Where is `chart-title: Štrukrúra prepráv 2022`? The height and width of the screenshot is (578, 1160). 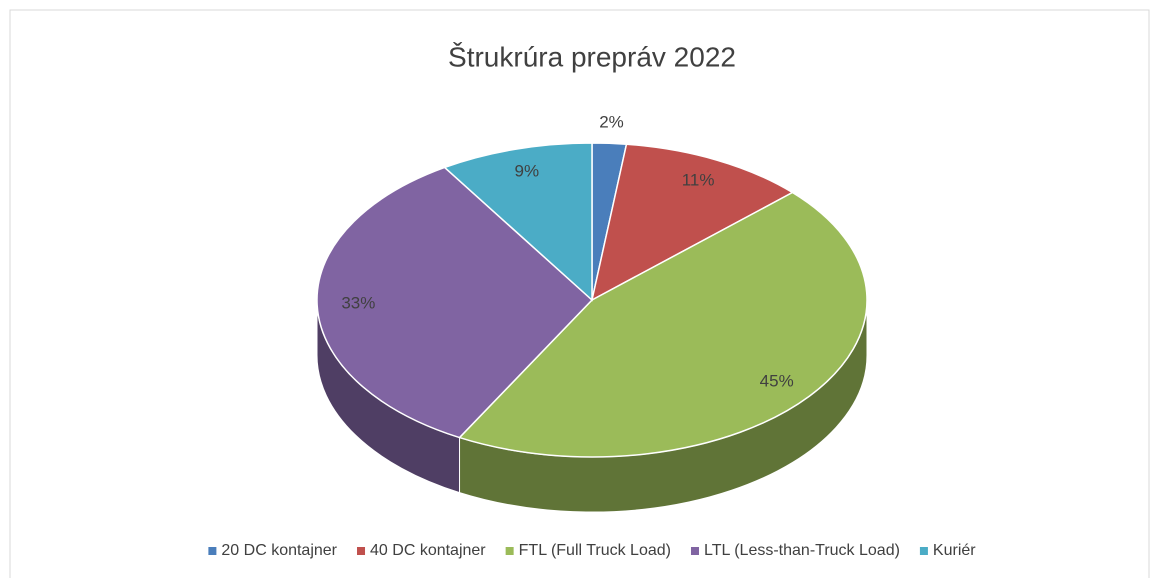 chart-title: Štrukrúra prepráv 2022 is located at coordinates (592, 56).